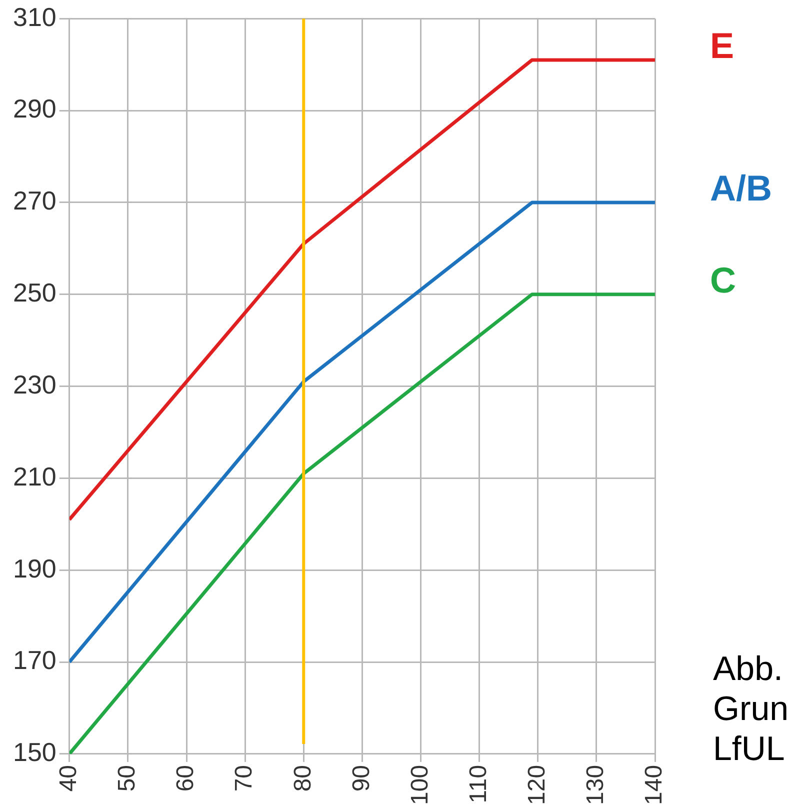 This screenshot has width=810, height=808. I want to click on series-label: C, so click(723, 279).